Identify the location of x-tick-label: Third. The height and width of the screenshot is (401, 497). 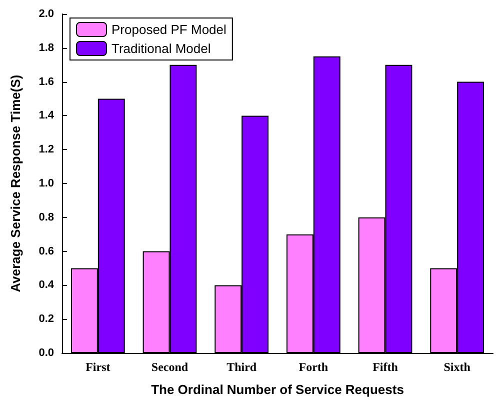
(241, 367).